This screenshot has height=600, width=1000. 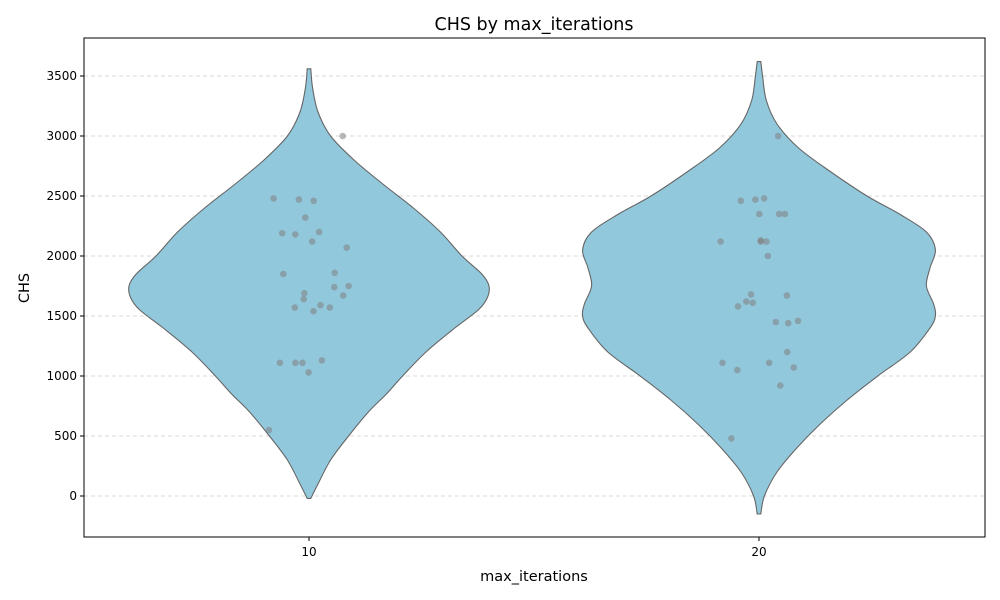 I want to click on y-tick-label: 2000, so click(x=61, y=256).